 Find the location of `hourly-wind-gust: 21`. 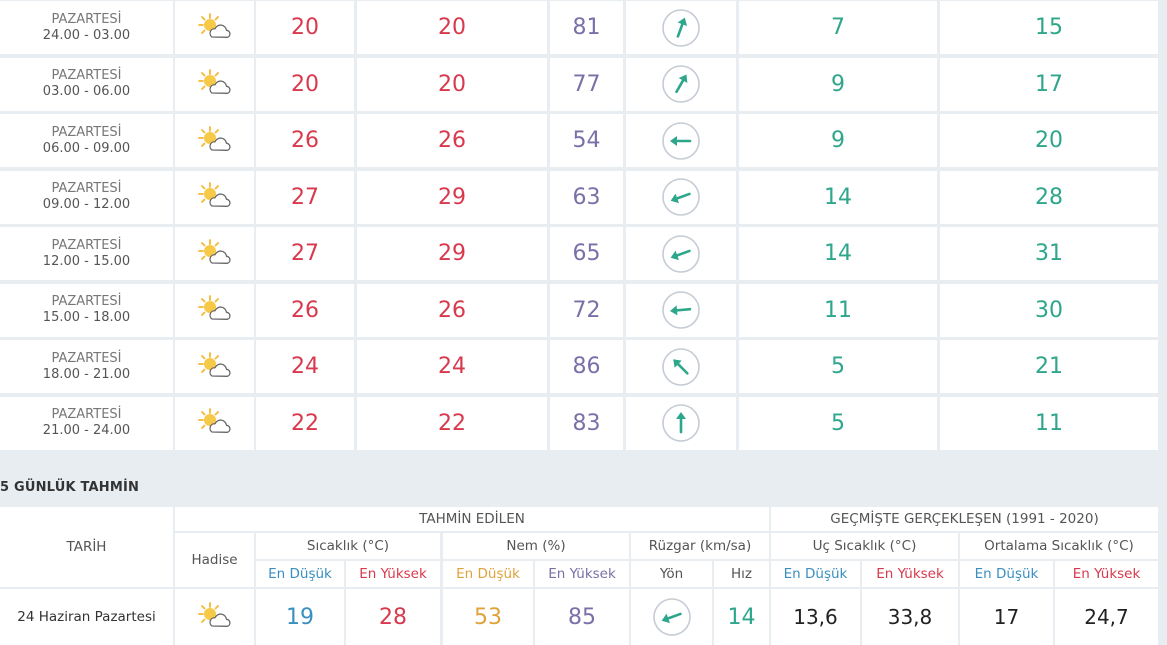

hourly-wind-gust: 21 is located at coordinates (1049, 366).